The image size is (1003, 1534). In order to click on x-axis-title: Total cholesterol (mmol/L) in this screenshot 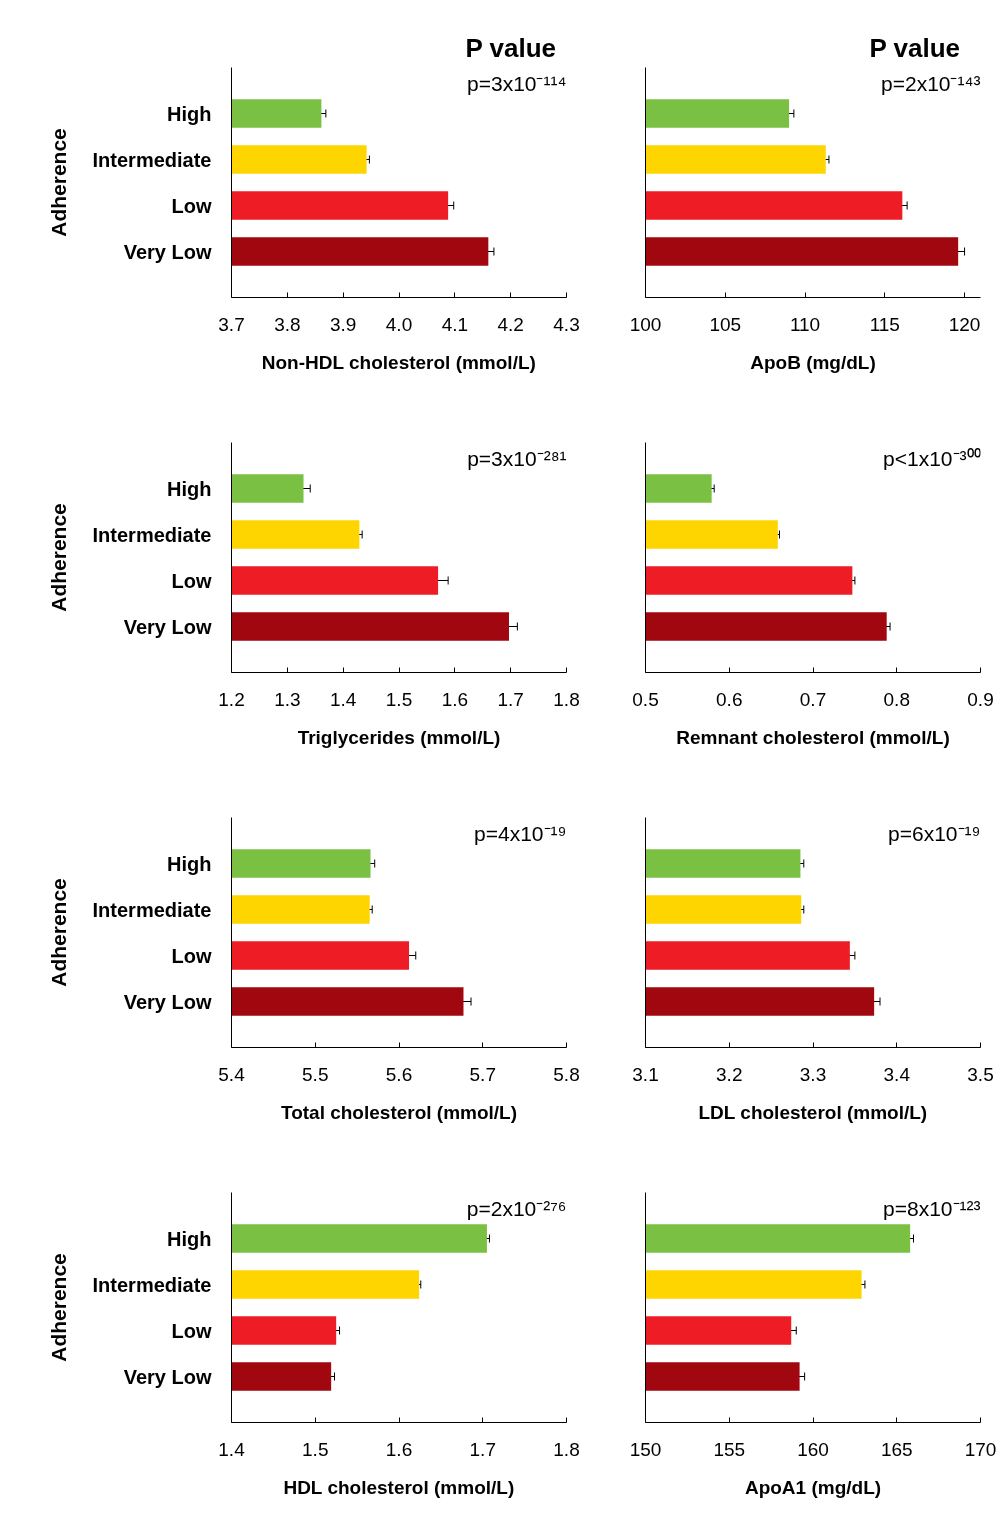, I will do `click(399, 1112)`.